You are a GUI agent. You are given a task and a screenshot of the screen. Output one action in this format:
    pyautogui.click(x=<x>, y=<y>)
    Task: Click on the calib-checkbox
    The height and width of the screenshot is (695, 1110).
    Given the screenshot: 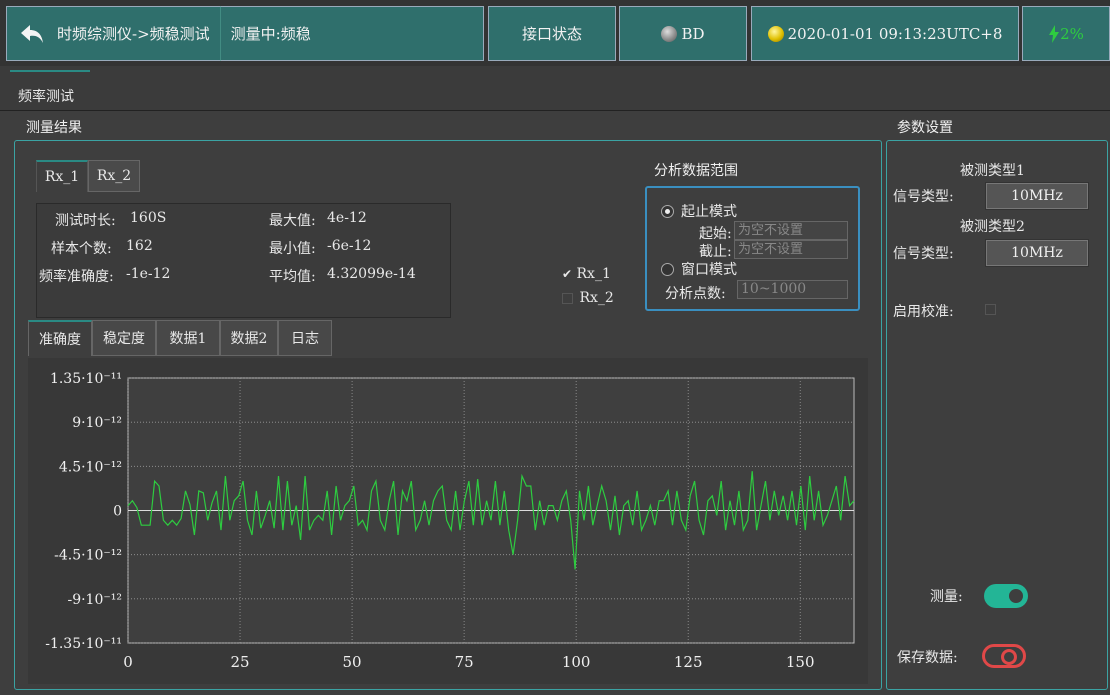 What is the action you would take?
    pyautogui.click(x=990, y=309)
    